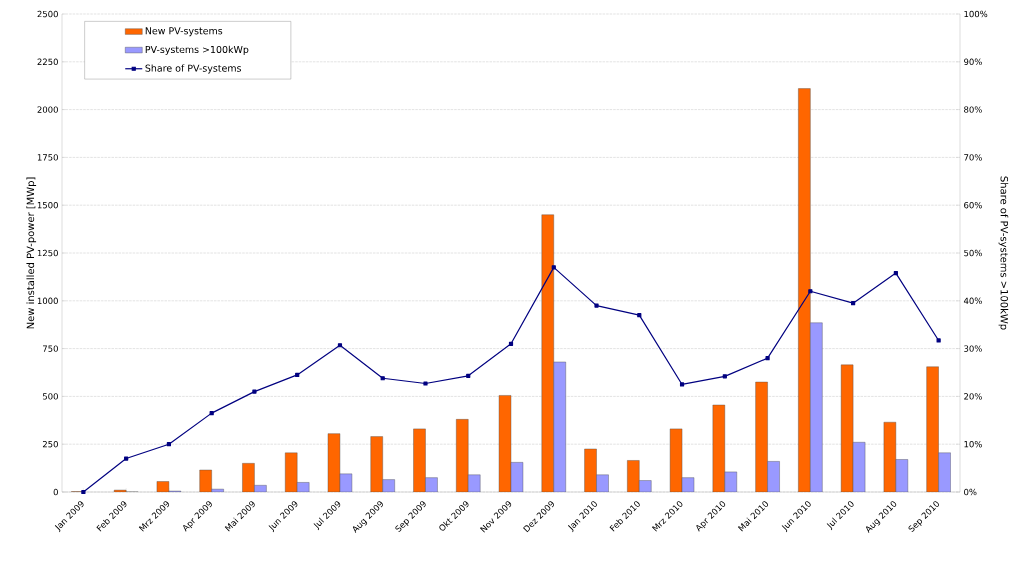  What do you see at coordinates (50, 348) in the screenshot?
I see `y-tick-label: 750` at bounding box center [50, 348].